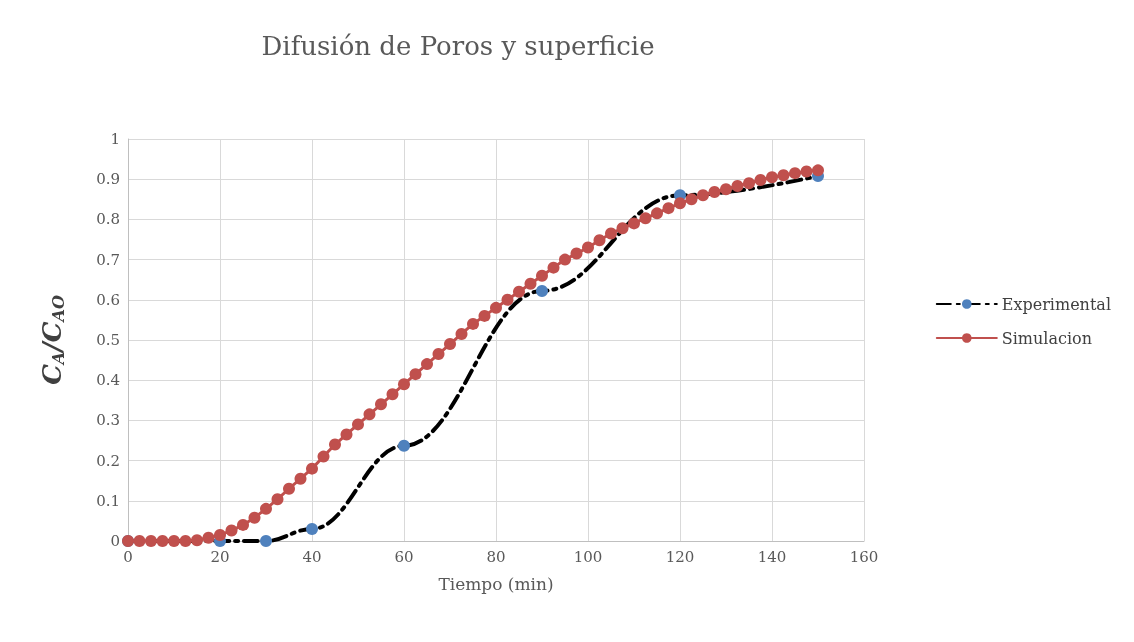  I want to click on y-tick-label: 0, so click(115, 541).